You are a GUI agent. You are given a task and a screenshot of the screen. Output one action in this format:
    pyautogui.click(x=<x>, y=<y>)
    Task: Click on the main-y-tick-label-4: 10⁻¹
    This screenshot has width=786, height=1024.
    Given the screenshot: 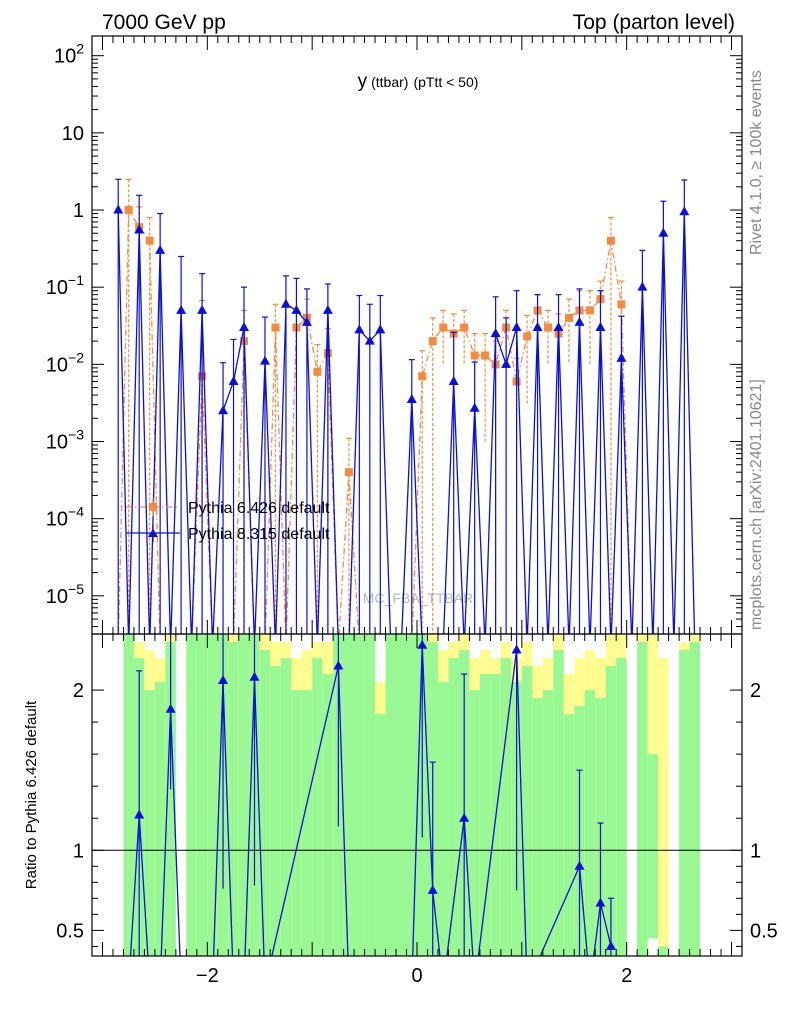 What is the action you would take?
    pyautogui.click(x=65, y=285)
    